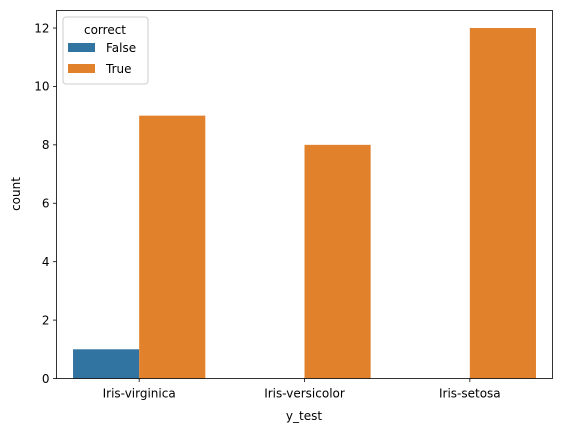 This screenshot has height=432, width=562. What do you see at coordinates (81, 68) in the screenshot?
I see `legend-swatch-true` at bounding box center [81, 68].